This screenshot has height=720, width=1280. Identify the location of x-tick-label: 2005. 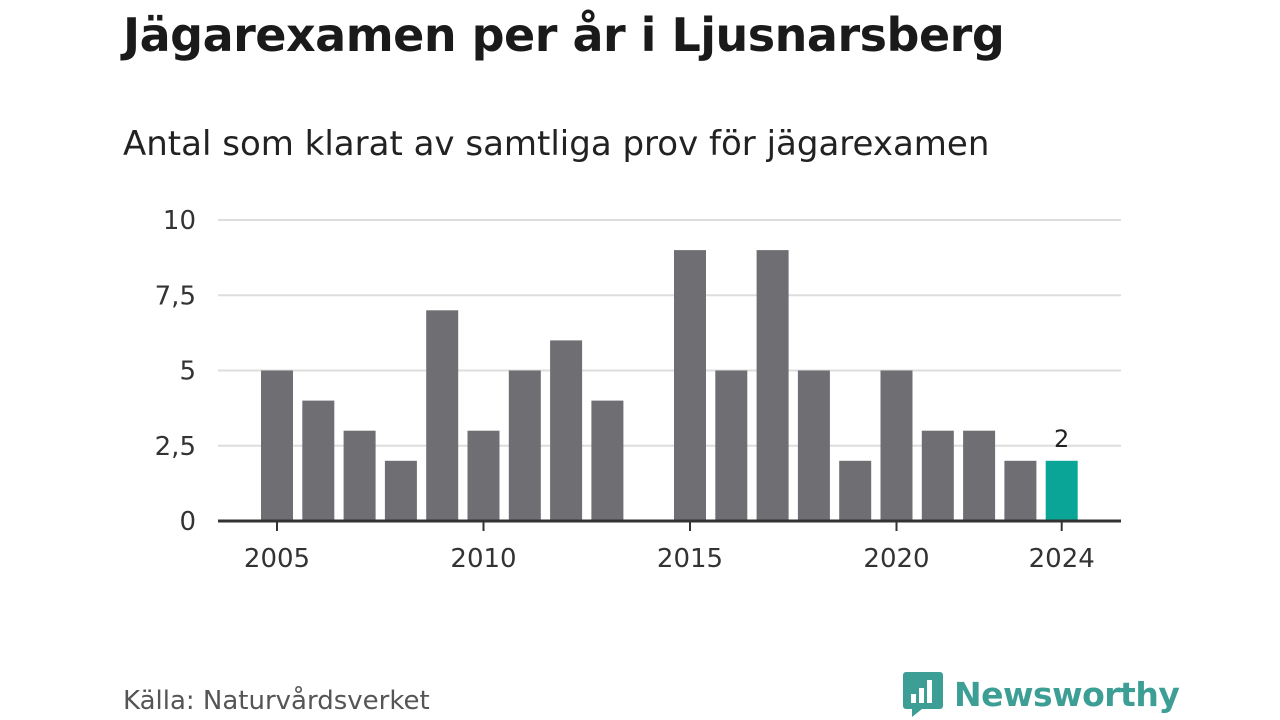
(277, 559).